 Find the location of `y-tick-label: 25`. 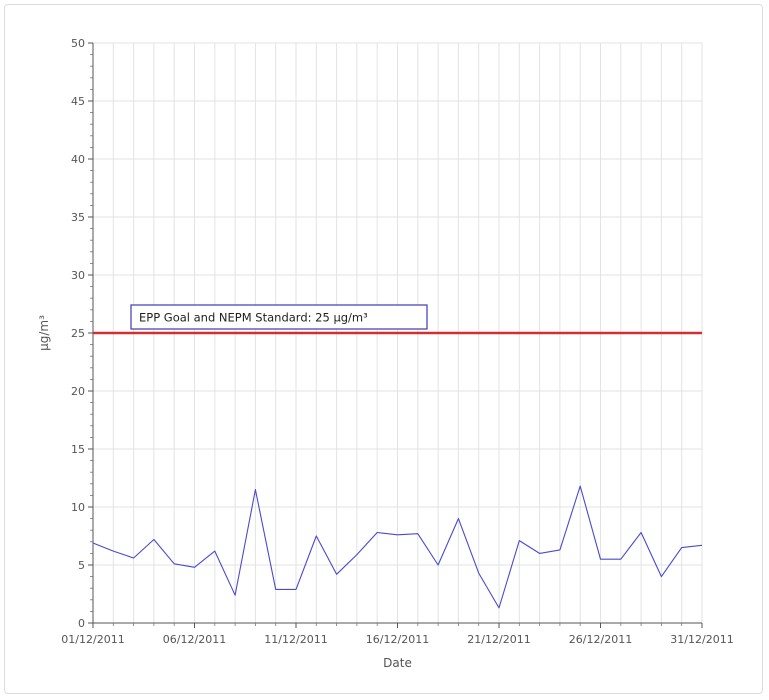

y-tick-label: 25 is located at coordinates (78, 333).